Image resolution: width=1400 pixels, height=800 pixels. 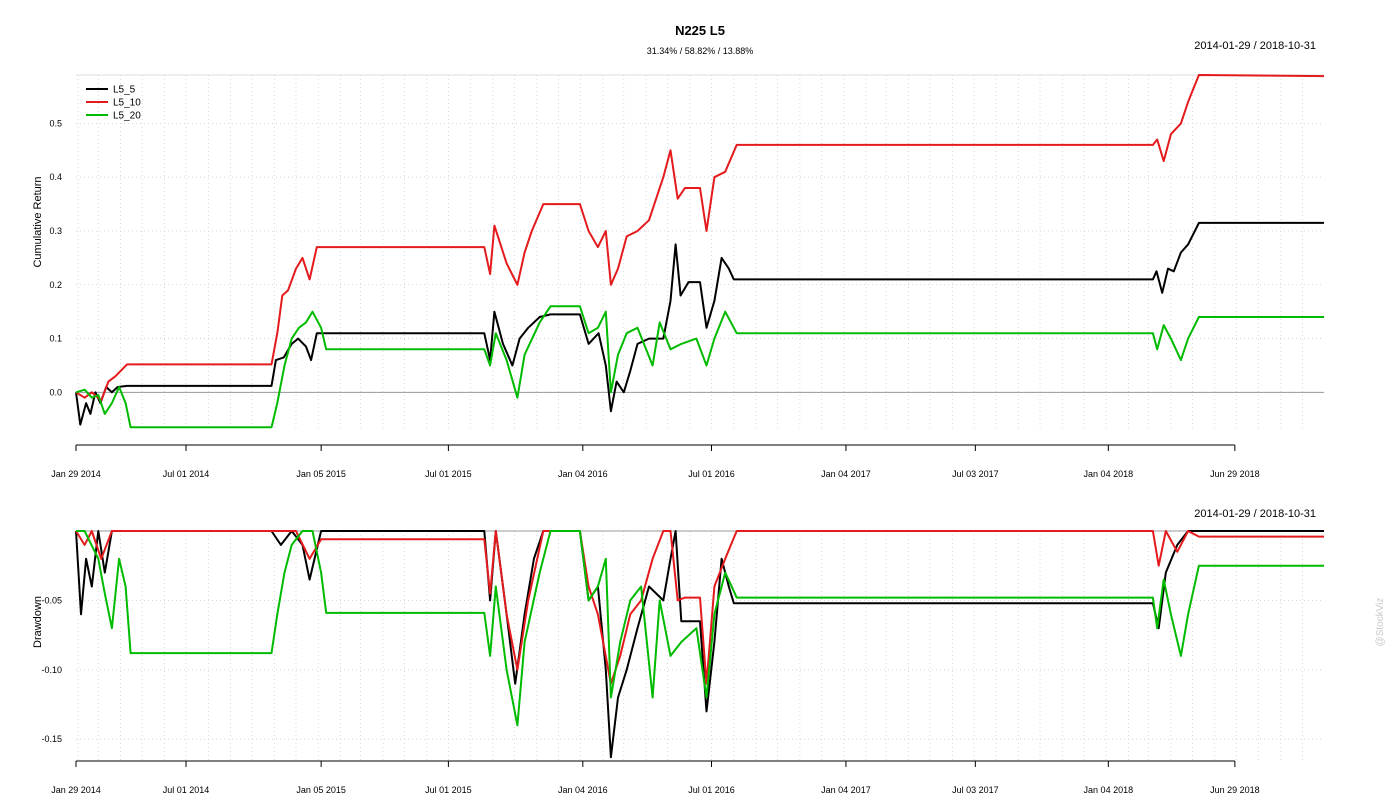 I want to click on chart-title: N225 L5, so click(x=700, y=30).